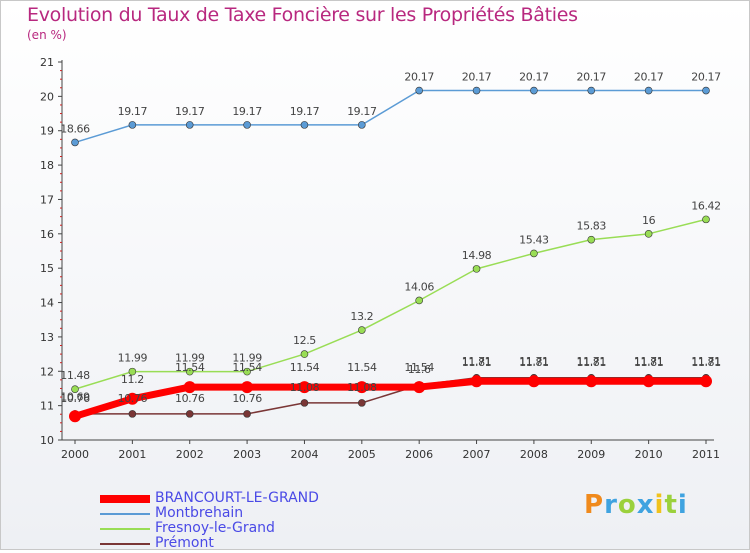 The width and height of the screenshot is (750, 553). I want to click on x-tick-label: 2003, so click(247, 454).